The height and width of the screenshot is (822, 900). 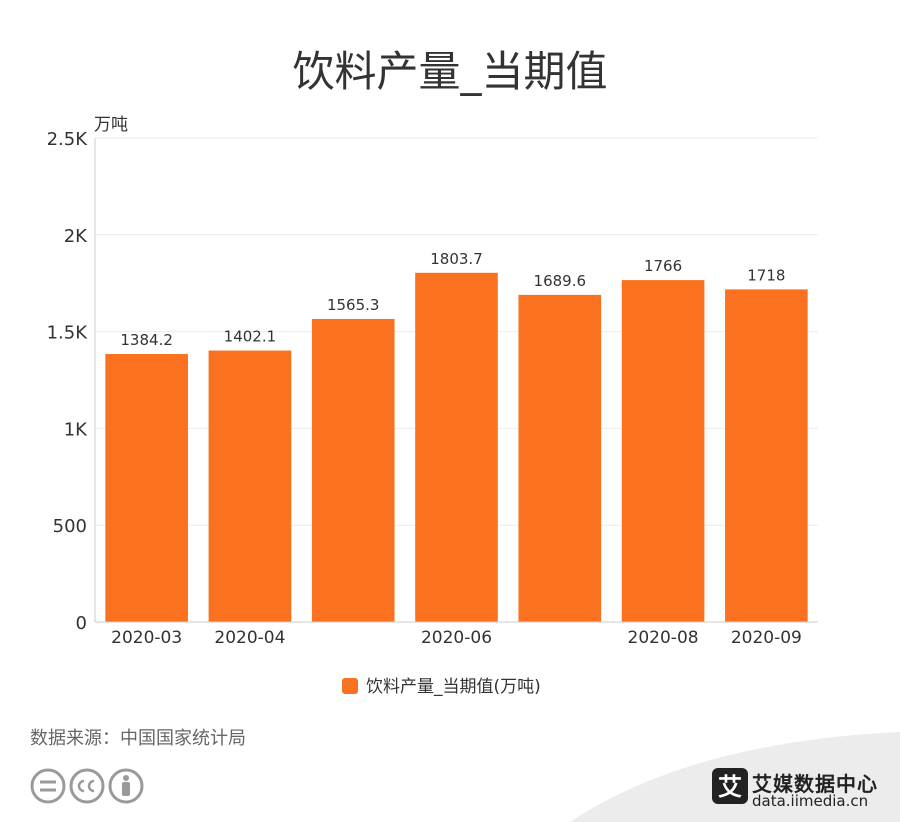 I want to click on y-tick-label: 1K, so click(x=76, y=429).